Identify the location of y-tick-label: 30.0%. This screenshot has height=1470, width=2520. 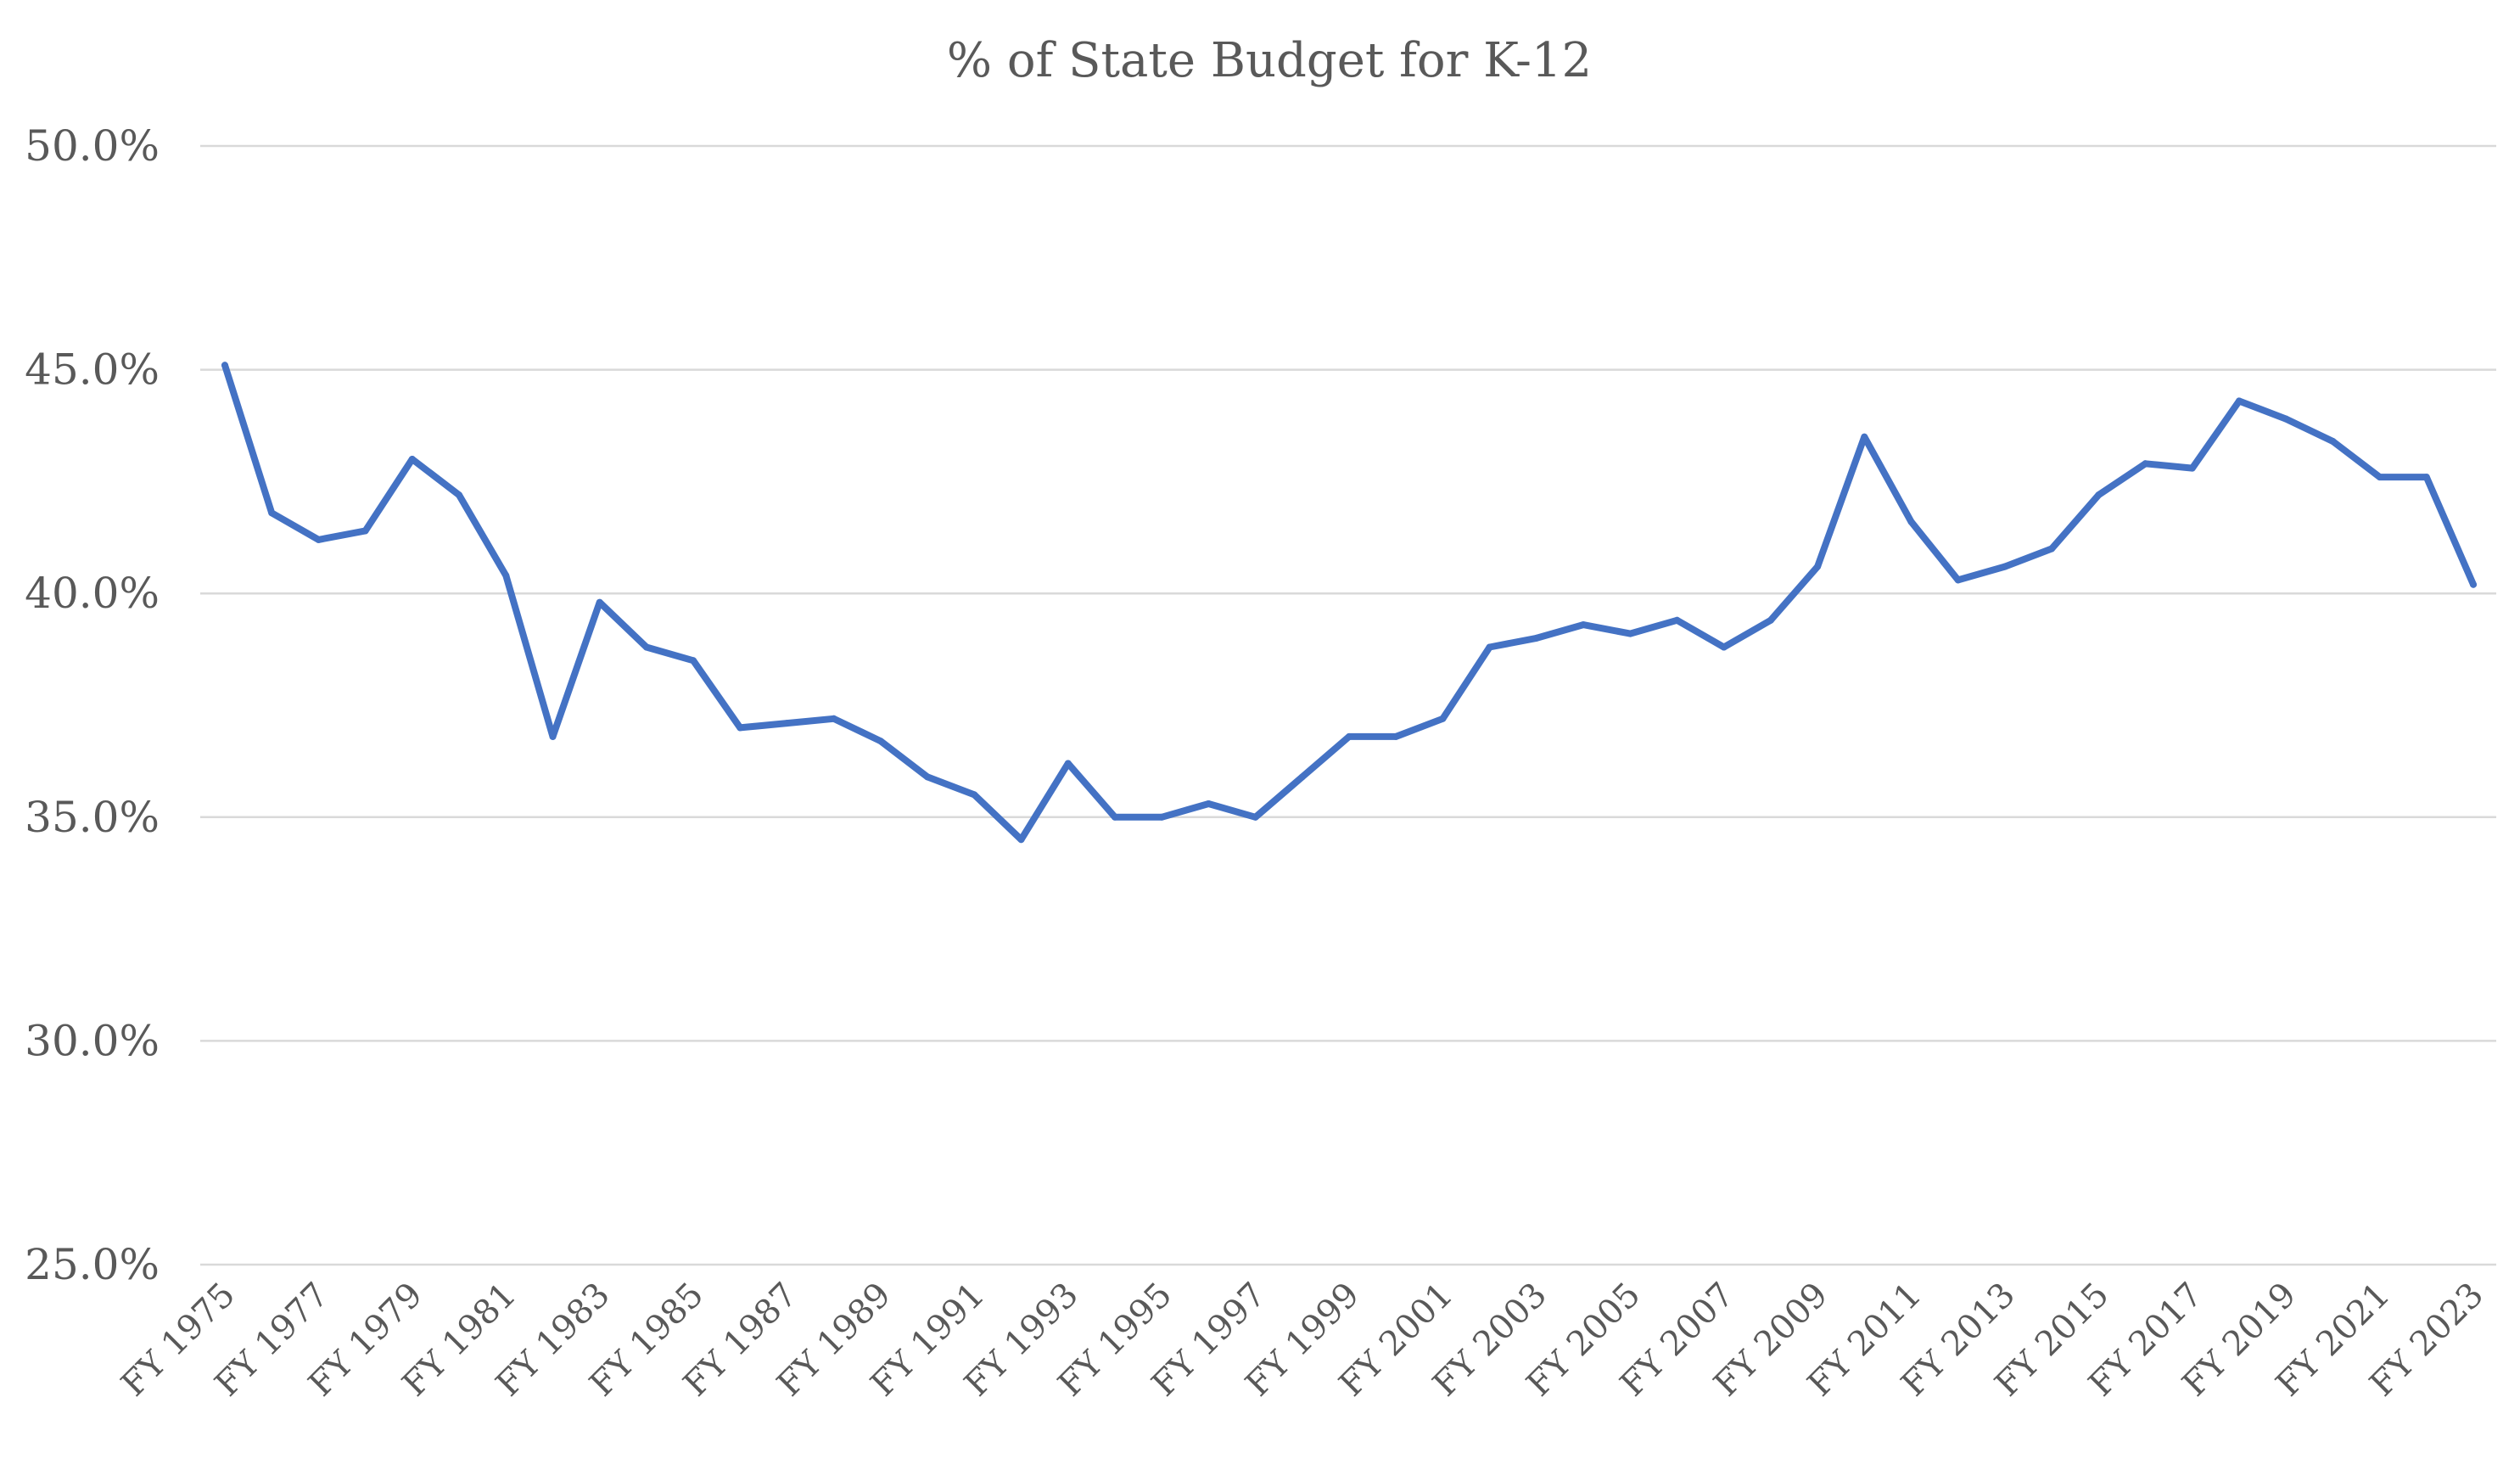
(92, 1040).